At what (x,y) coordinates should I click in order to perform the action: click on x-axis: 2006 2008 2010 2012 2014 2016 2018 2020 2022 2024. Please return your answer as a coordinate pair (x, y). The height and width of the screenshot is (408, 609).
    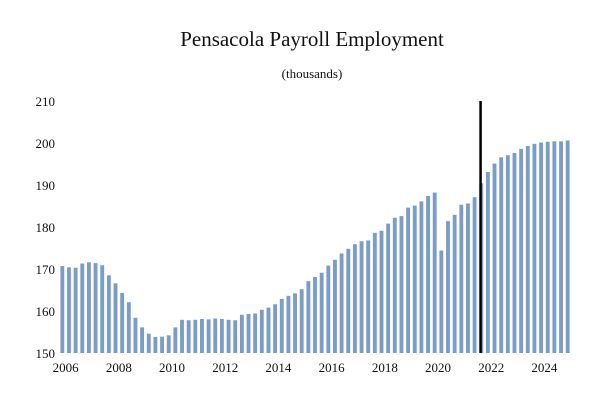
    Looking at the image, I should click on (305, 367).